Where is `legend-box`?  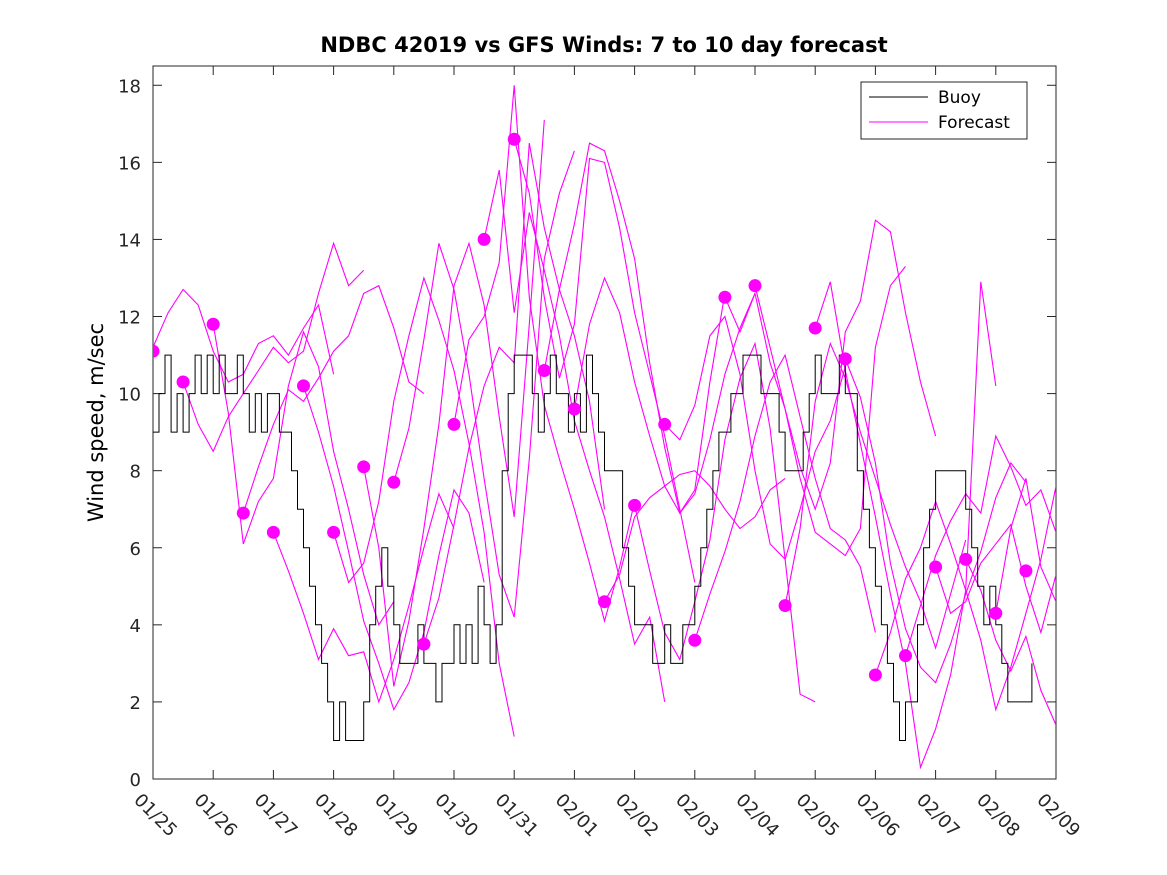
legend-box is located at coordinates (944, 110).